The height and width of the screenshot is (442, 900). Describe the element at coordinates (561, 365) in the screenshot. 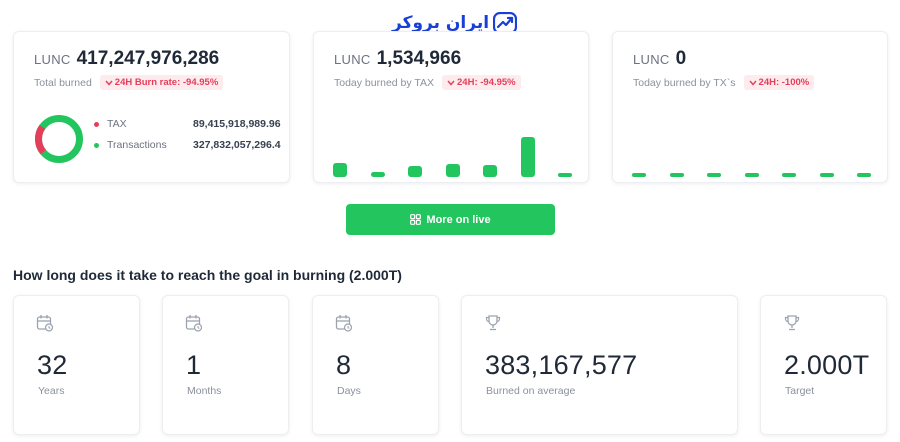

I see `average-burned-value: 383,167,577` at that location.